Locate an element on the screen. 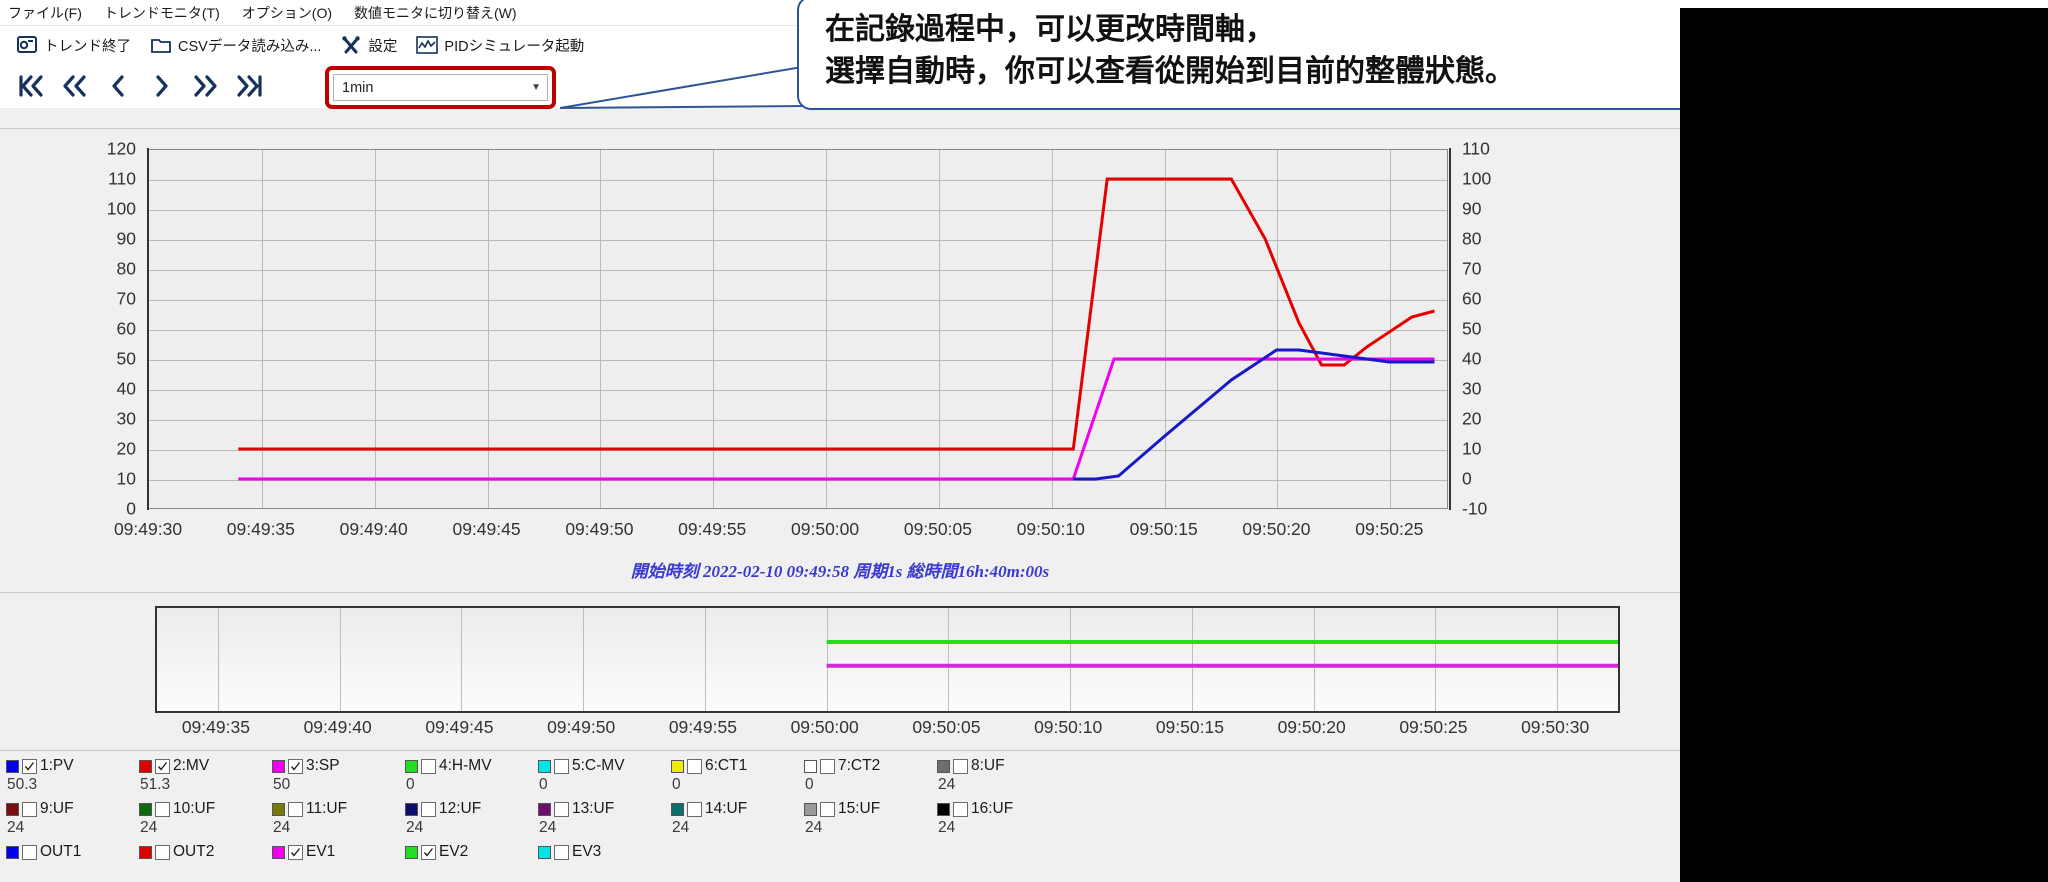 The width and height of the screenshot is (2048, 882). legend-item-8-uf: 8:UF 24 is located at coordinates (1003, 778).